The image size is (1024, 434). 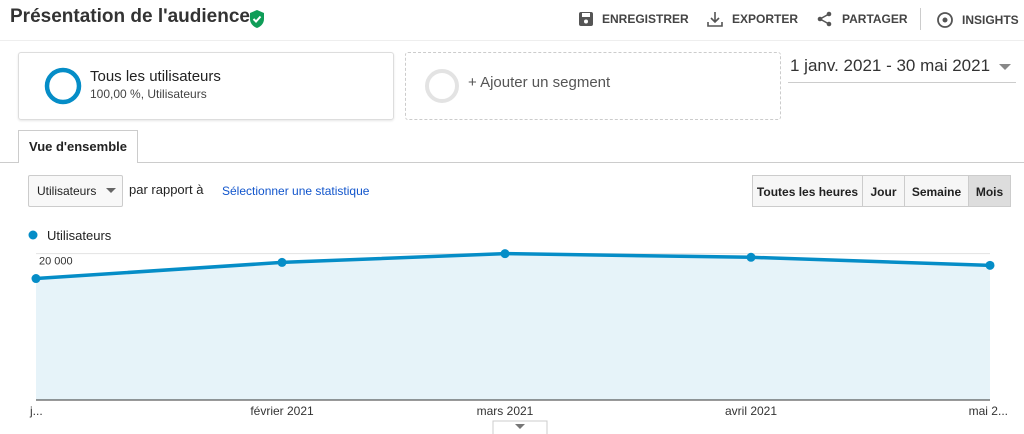 What do you see at coordinates (282, 411) in the screenshot?
I see `x-tick-label: février 2021` at bounding box center [282, 411].